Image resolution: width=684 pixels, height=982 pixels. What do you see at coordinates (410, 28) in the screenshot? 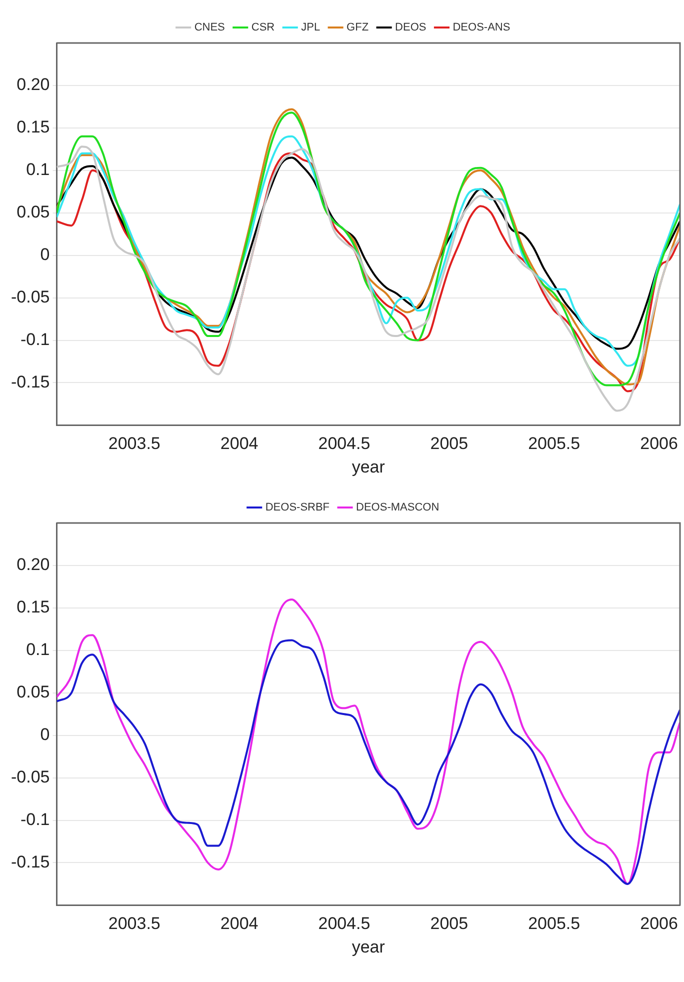
I see `legend-label: DEOS` at bounding box center [410, 28].